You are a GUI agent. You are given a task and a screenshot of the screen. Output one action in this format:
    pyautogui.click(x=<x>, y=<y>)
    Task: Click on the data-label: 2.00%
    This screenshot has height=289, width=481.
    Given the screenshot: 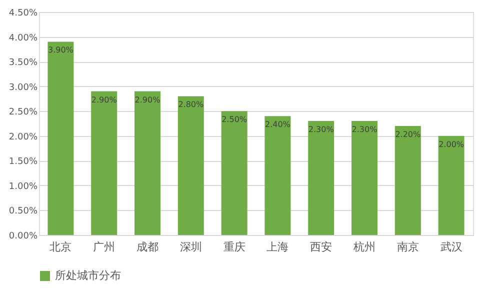 What is the action you would take?
    pyautogui.click(x=451, y=144)
    